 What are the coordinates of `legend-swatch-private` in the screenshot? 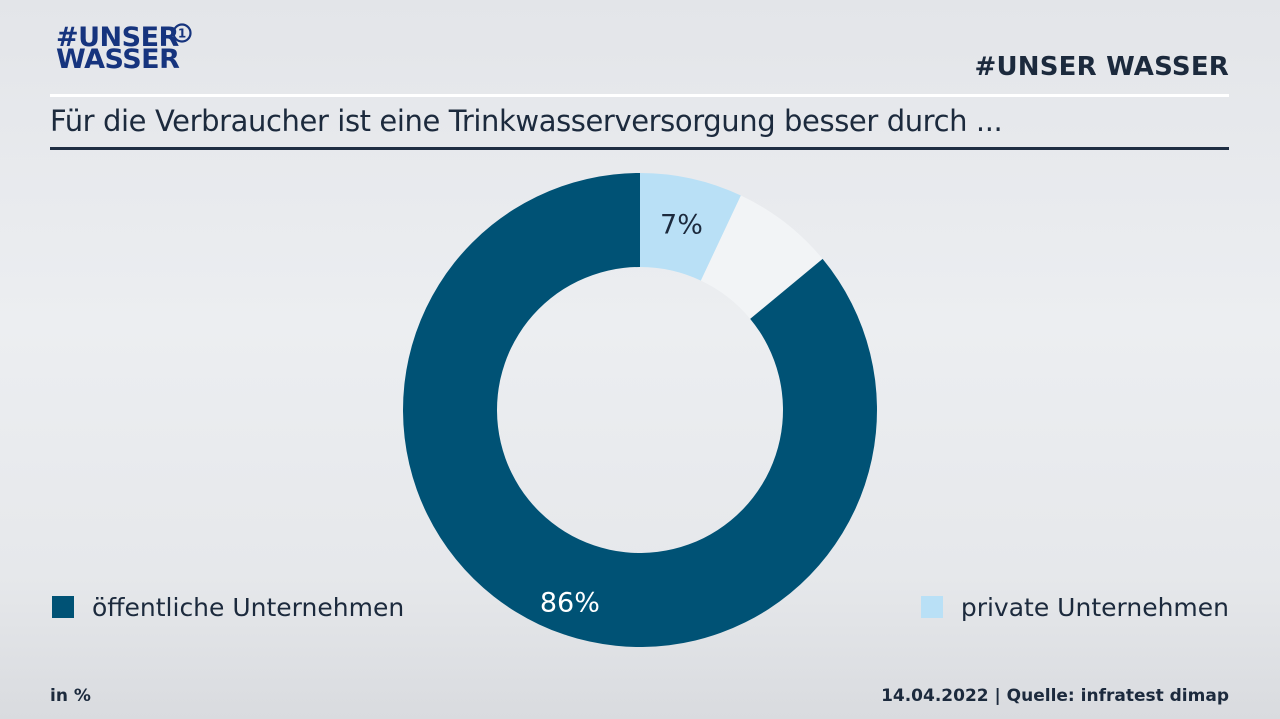 It's located at (931, 607).